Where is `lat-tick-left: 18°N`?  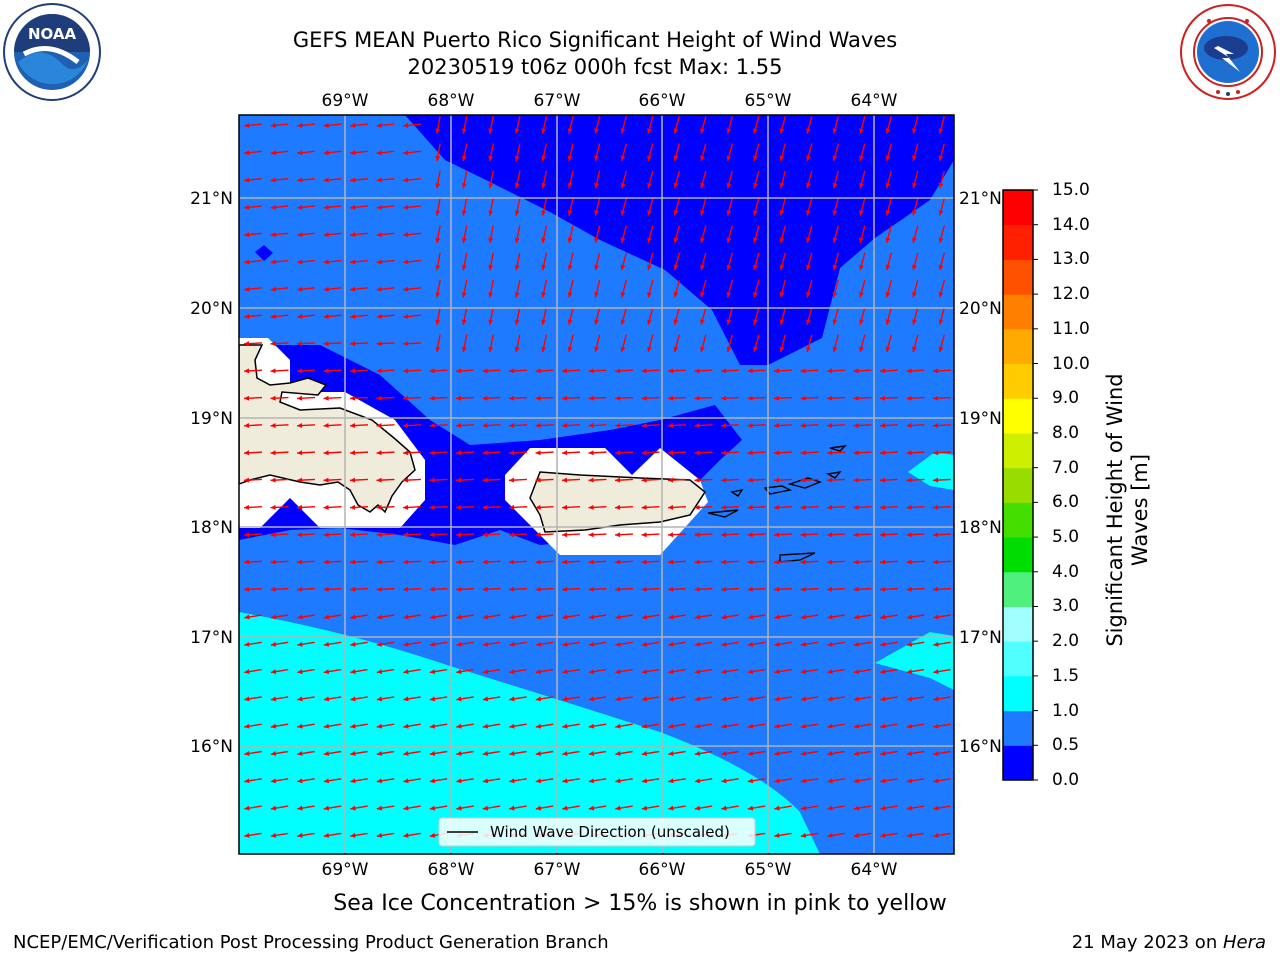
lat-tick-left: 18°N is located at coordinates (211, 528).